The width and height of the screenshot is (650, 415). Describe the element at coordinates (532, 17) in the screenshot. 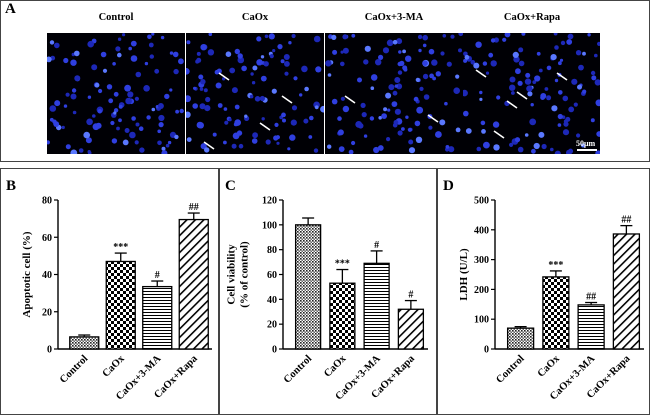

I see `image-label-caox-rapa: CaOx+Rapa` at that location.